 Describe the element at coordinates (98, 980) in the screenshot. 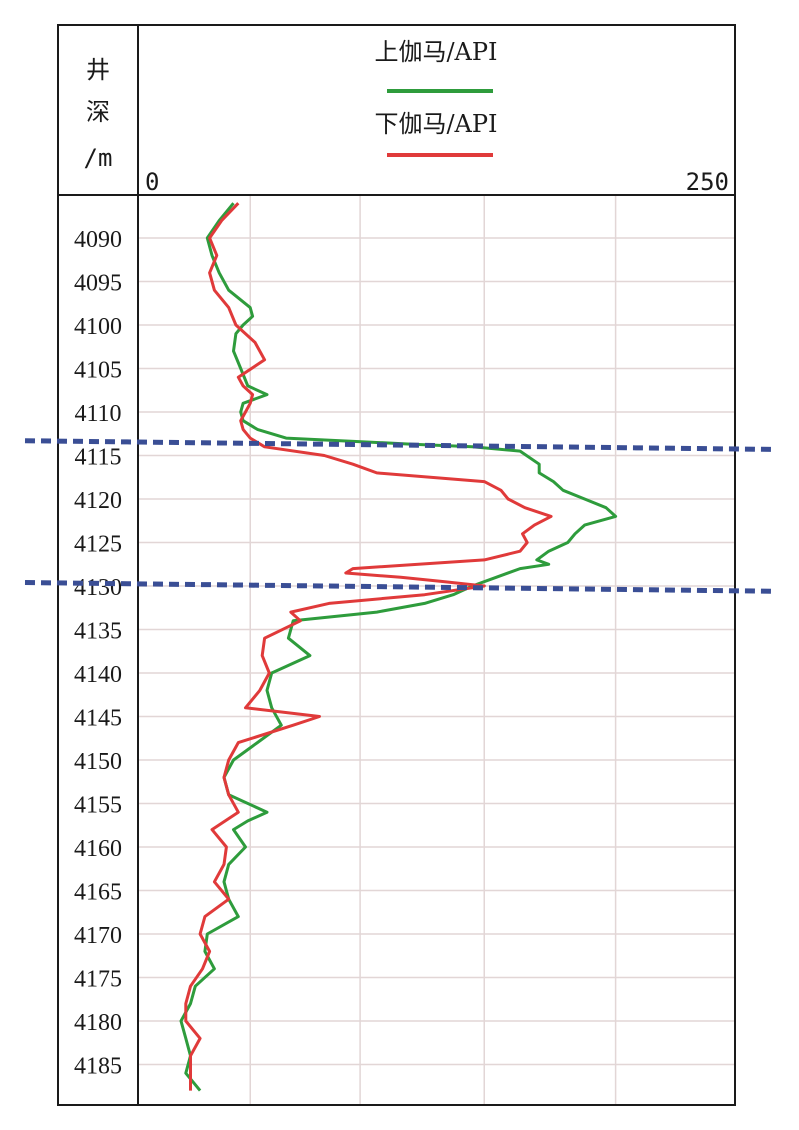

I see `depth-tick-label: 4175` at that location.